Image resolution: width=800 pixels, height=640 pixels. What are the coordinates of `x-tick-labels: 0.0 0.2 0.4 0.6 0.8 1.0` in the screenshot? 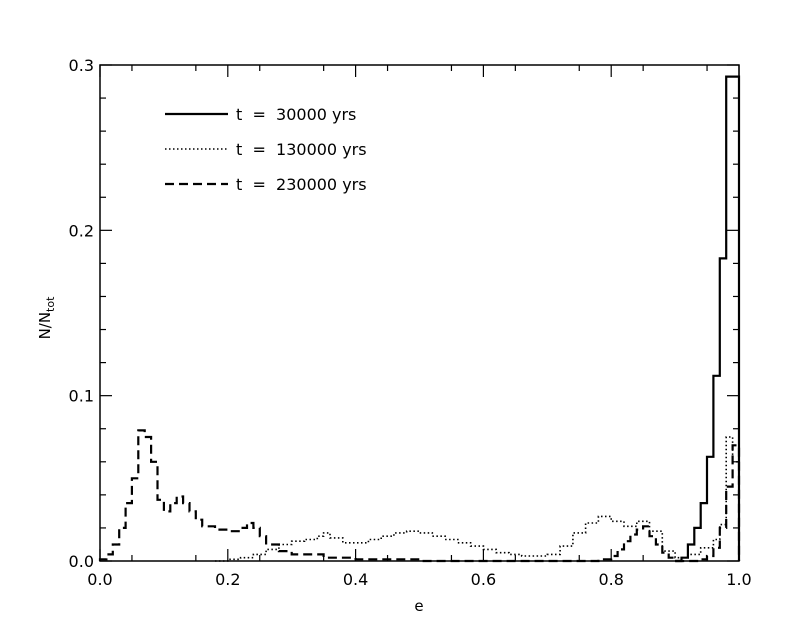 It's located at (419, 579).